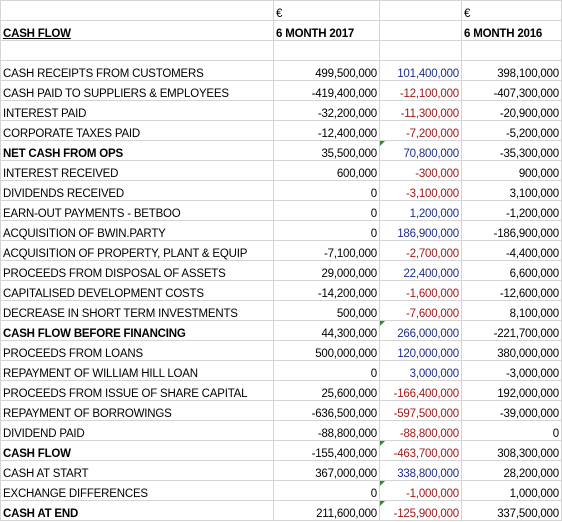 The height and width of the screenshot is (522, 562). What do you see at coordinates (326, 290) in the screenshot?
I see `value-2017-cell: -14,200,000` at bounding box center [326, 290].